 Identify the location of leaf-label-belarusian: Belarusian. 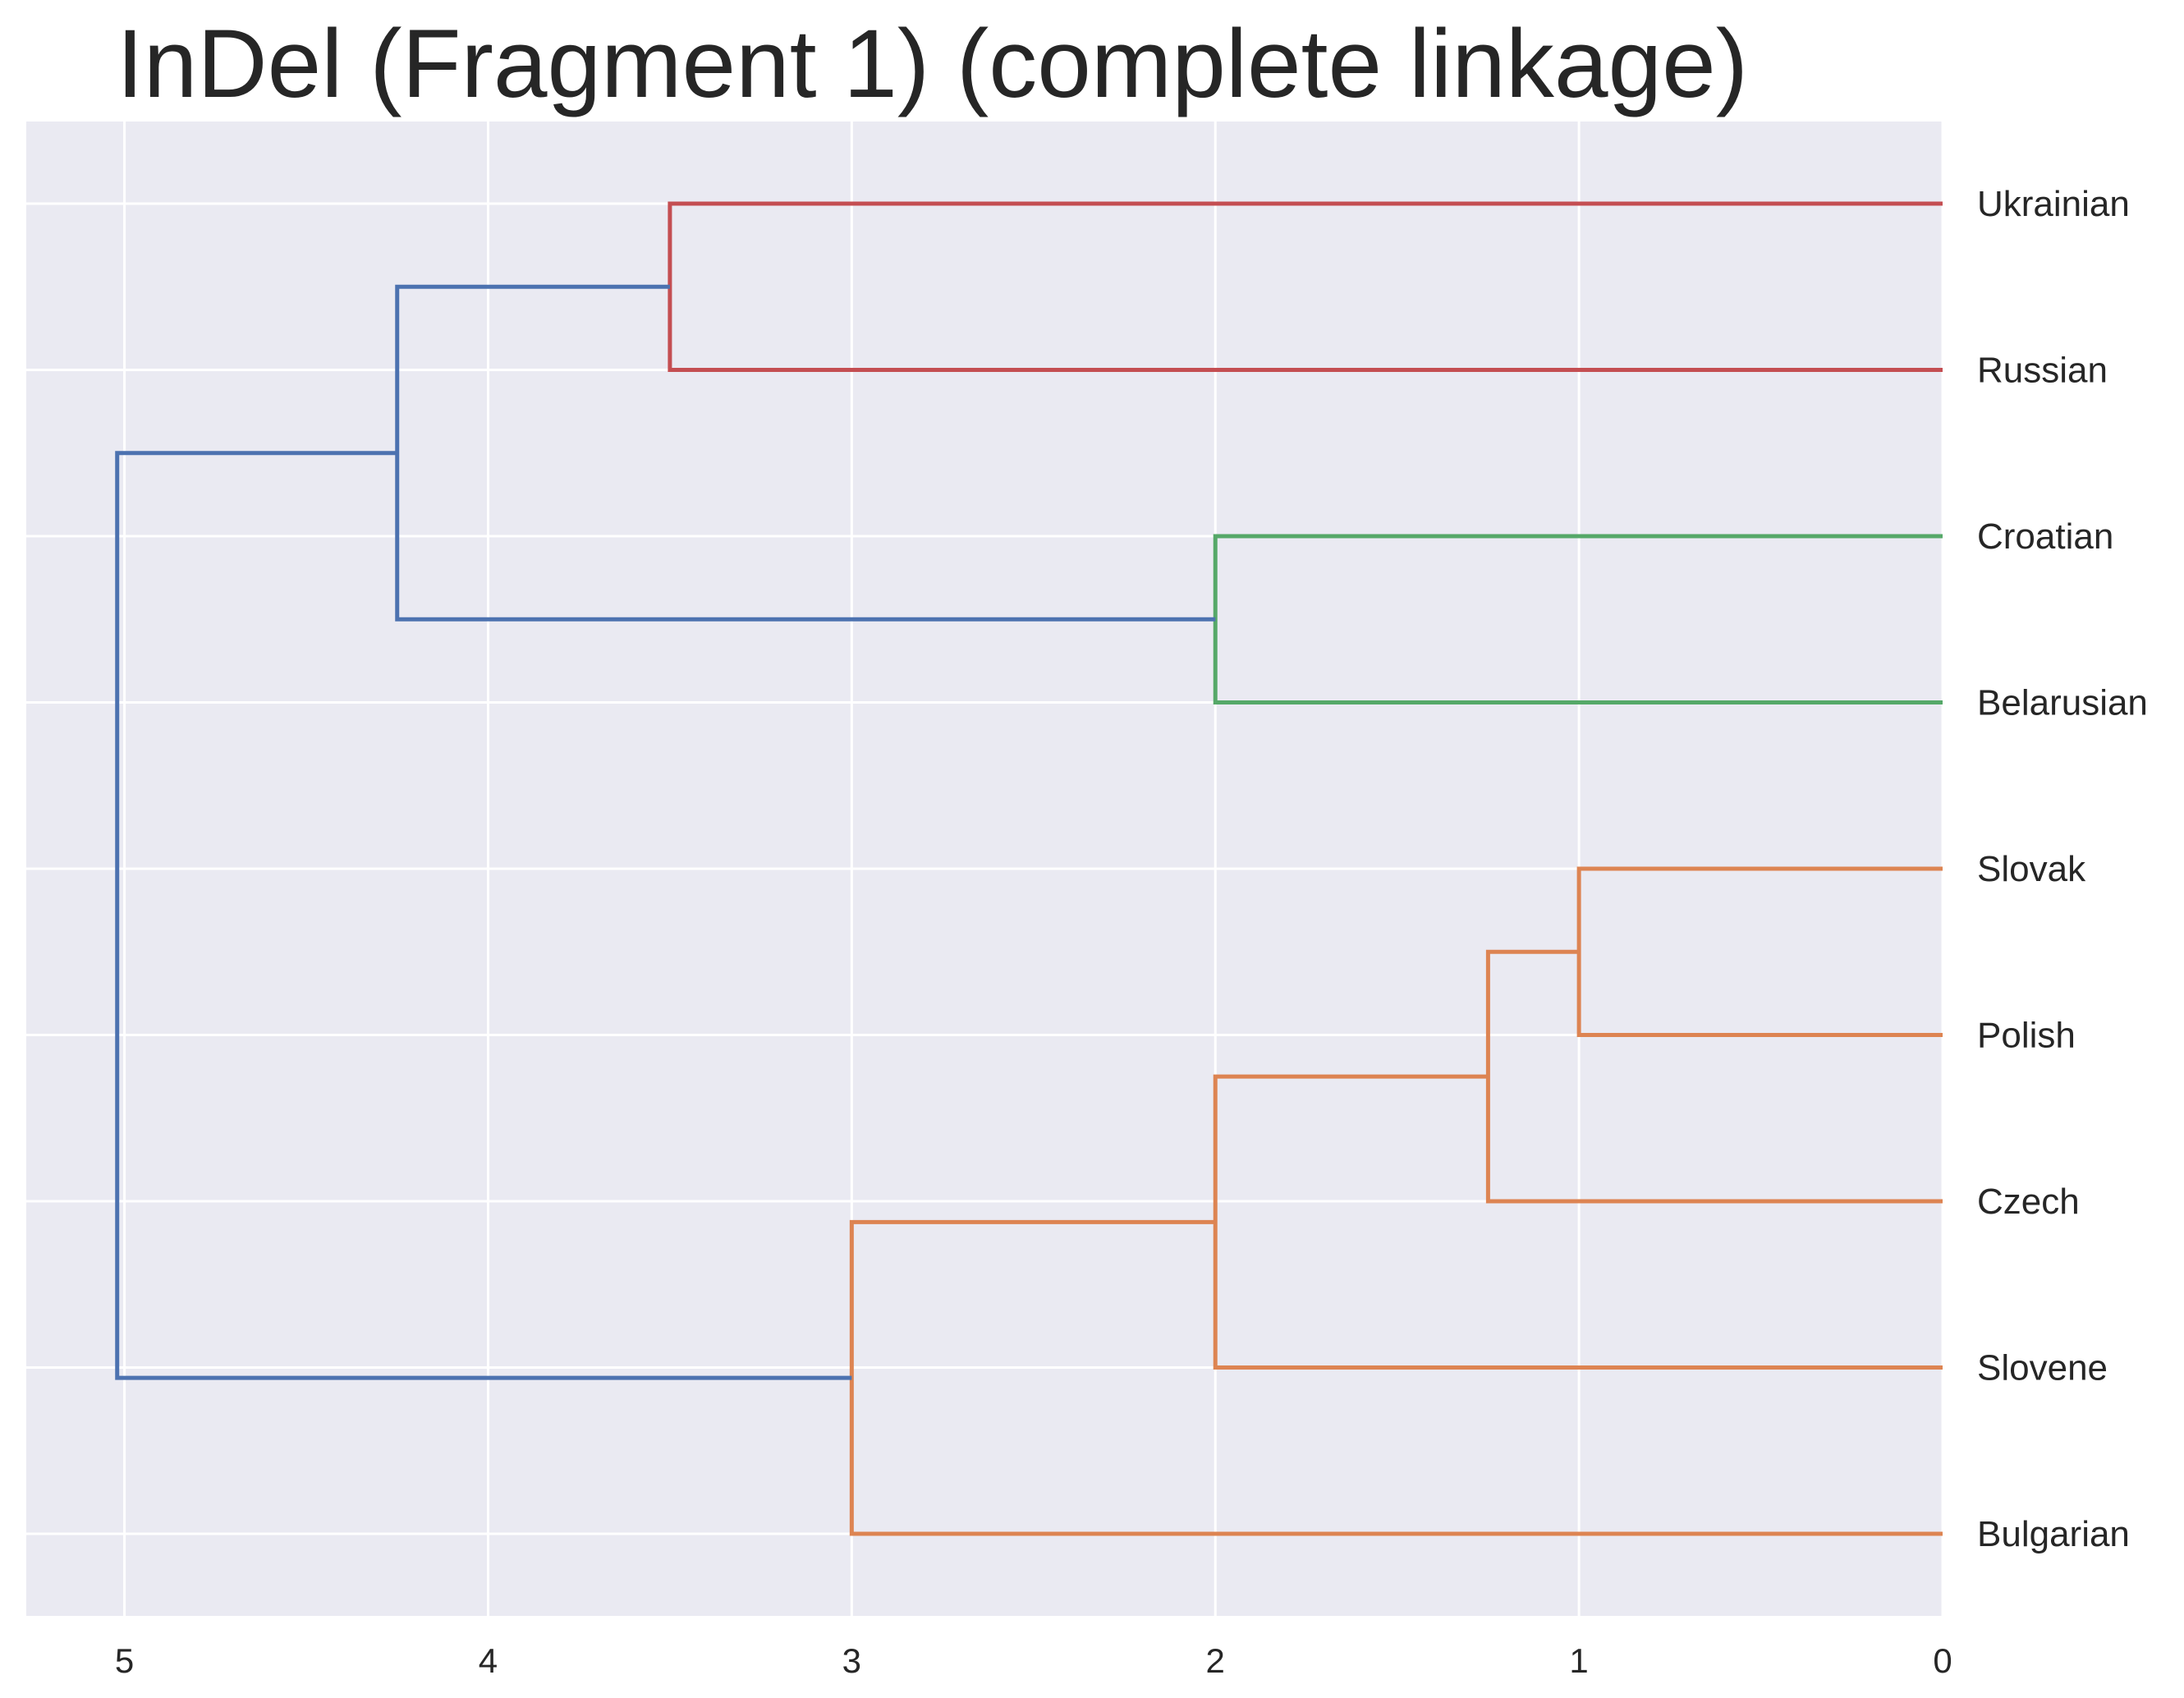
(2062, 703).